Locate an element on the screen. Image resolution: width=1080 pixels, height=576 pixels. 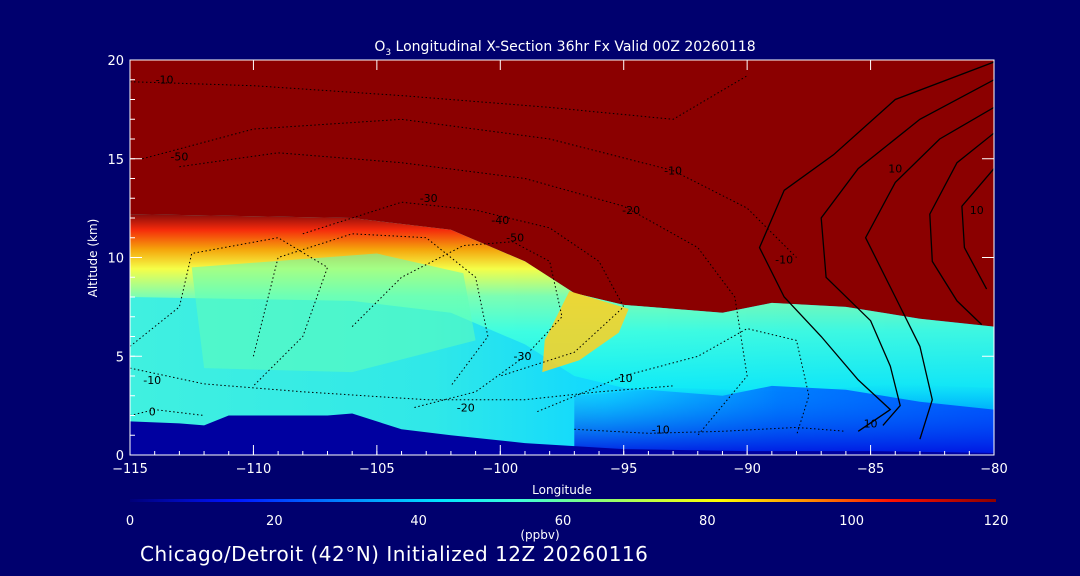
x-axis-label: Longitude is located at coordinates (562, 490).